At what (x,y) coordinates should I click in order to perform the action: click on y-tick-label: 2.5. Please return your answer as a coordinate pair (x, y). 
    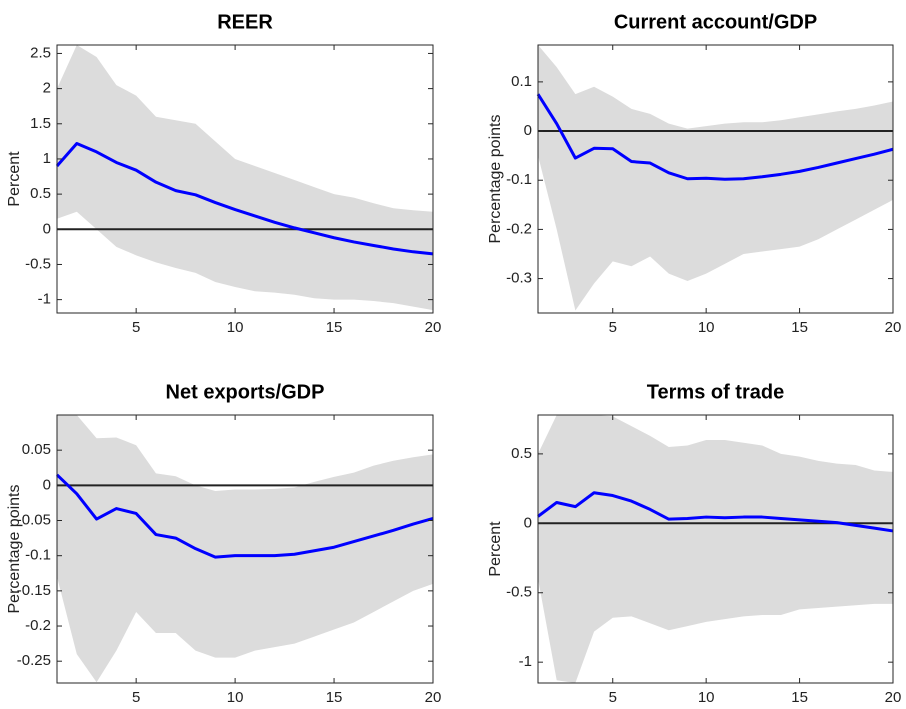
    Looking at the image, I should click on (40, 52).